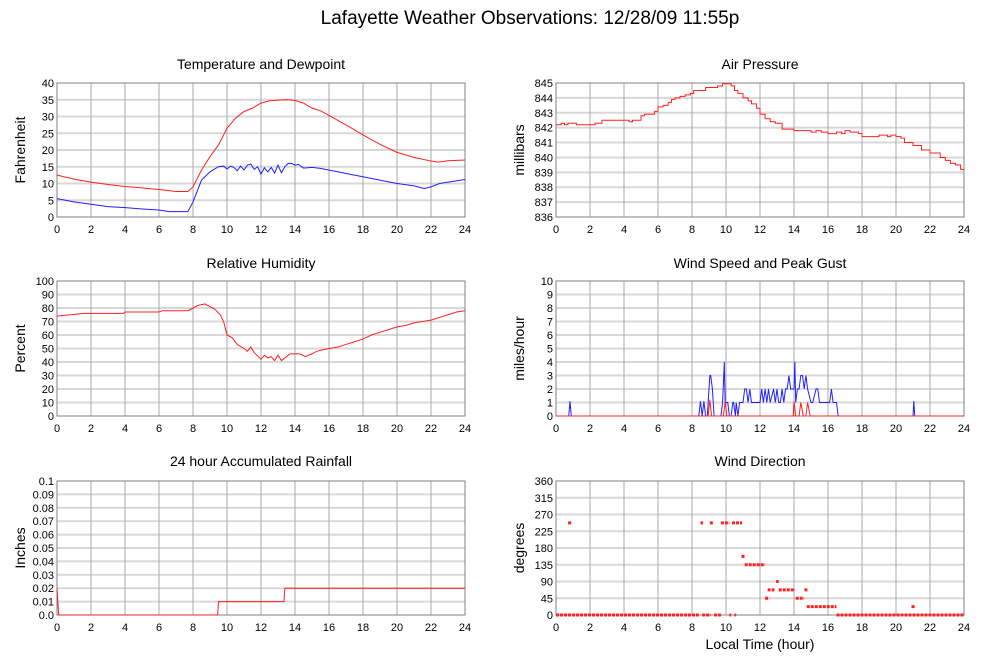 Image resolution: width=999 pixels, height=659 pixels. What do you see at coordinates (544, 158) in the screenshot?
I see `y-tick-label: 840` at bounding box center [544, 158].